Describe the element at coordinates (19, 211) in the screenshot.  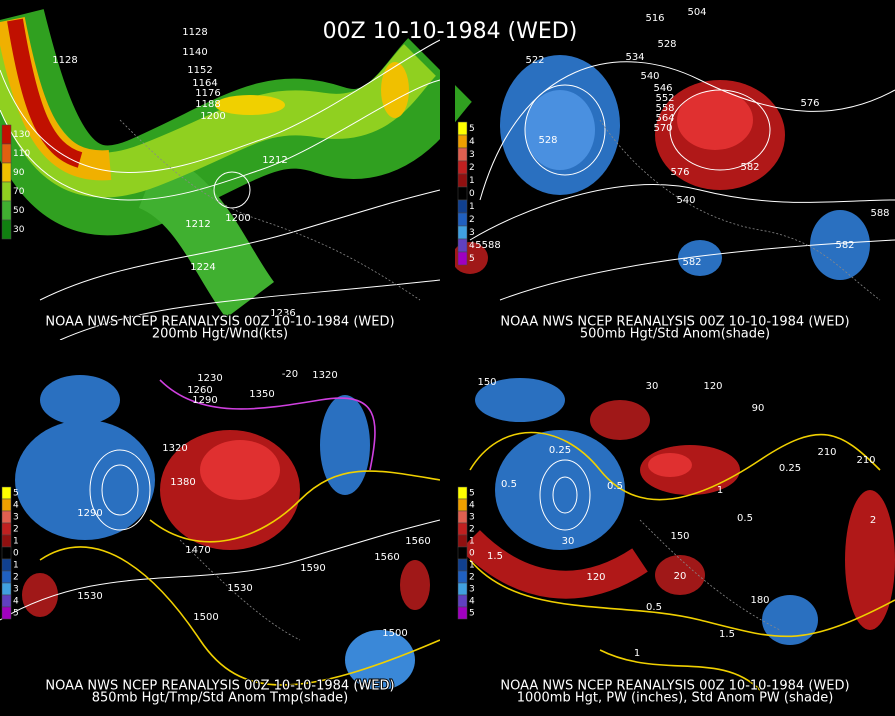
I see `legend-label: 50` at that location.